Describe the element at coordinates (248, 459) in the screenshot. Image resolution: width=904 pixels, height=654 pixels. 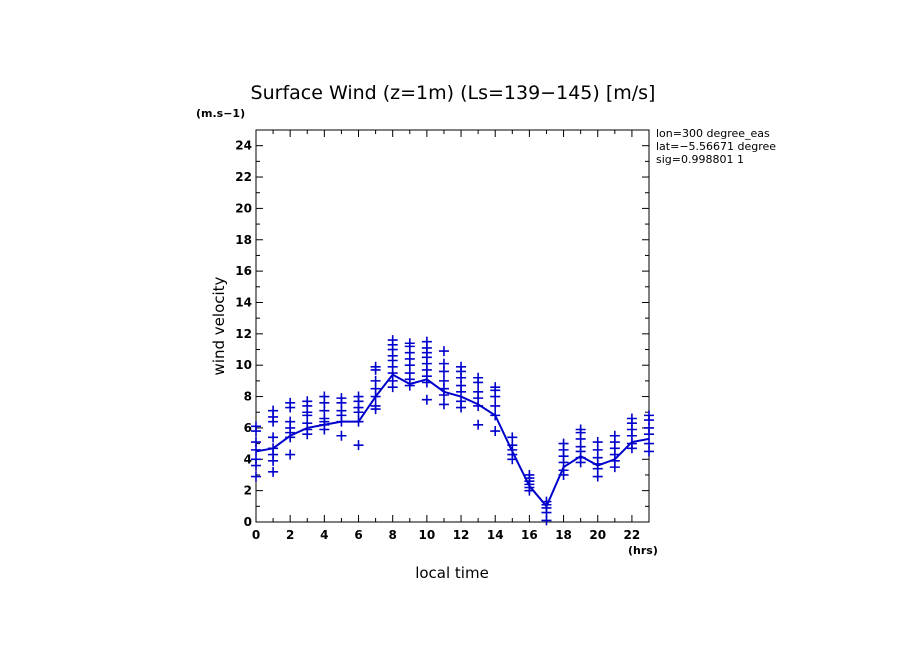
I see `y-tick-label: 4` at that location.